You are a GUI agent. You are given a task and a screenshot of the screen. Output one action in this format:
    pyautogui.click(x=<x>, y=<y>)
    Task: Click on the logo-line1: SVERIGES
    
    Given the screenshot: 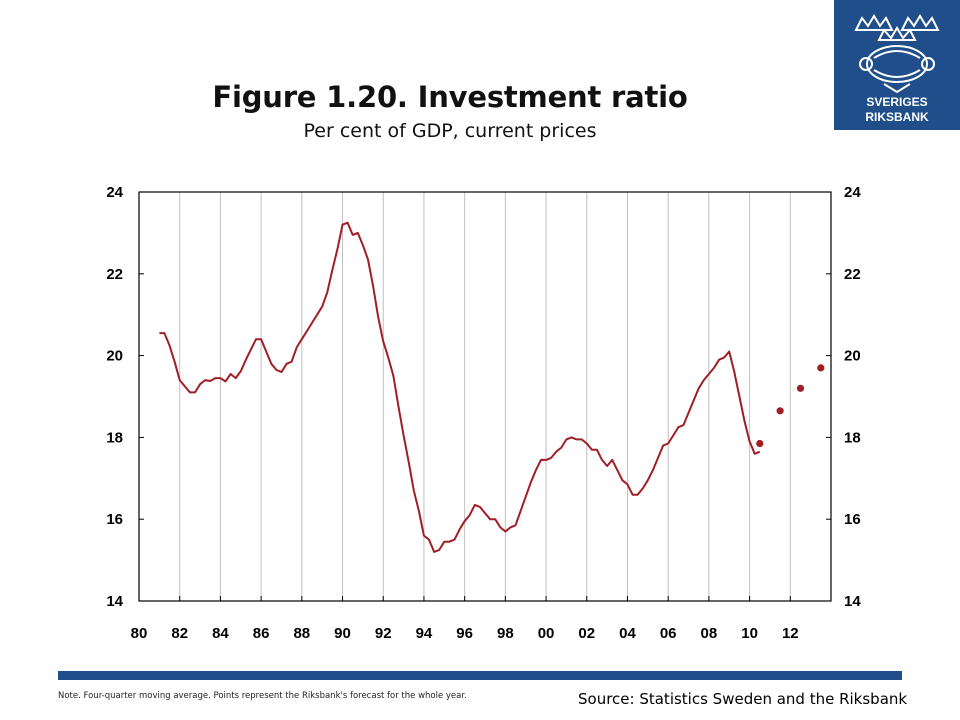 What is the action you would take?
    pyautogui.click(x=896, y=102)
    